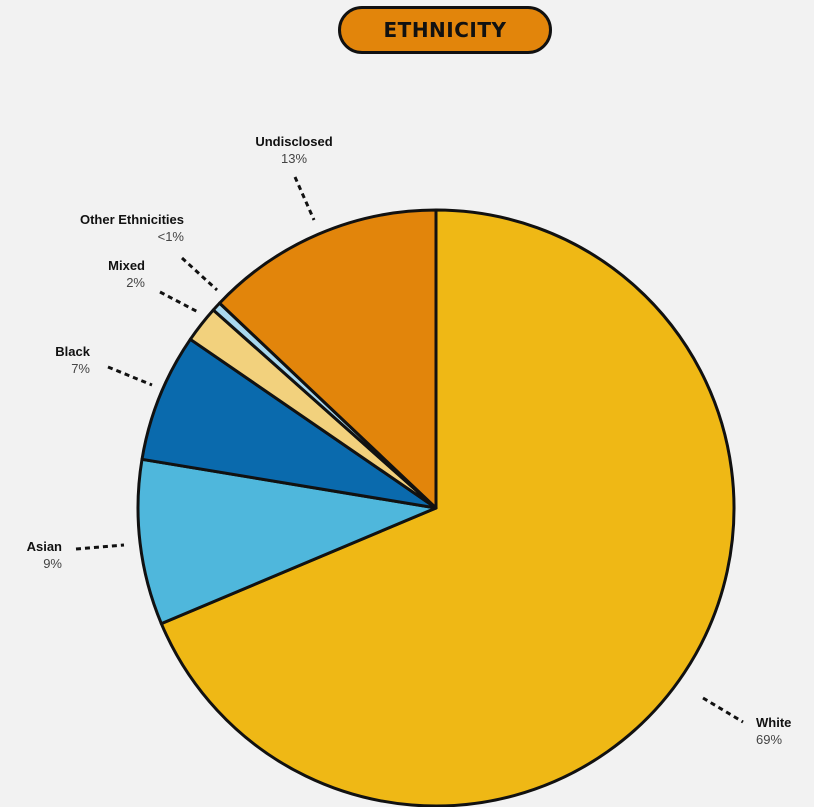  What do you see at coordinates (52, 563) in the screenshot?
I see `slice-value-asian: 9%` at bounding box center [52, 563].